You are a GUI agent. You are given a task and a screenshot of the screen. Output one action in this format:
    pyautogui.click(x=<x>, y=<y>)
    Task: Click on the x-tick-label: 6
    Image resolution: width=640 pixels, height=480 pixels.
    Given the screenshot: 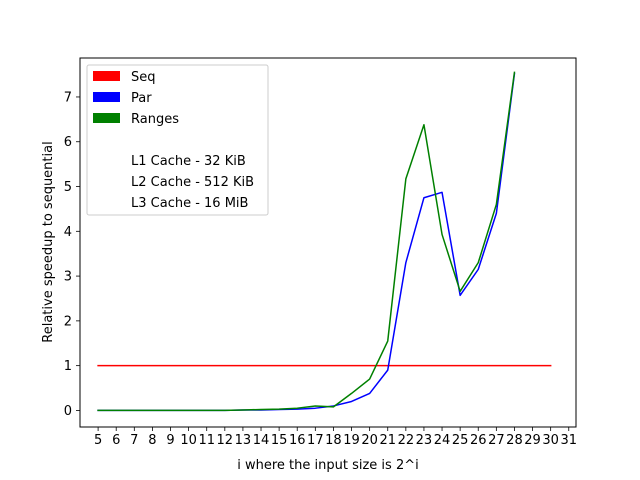 What is the action you would take?
    pyautogui.click(x=116, y=440)
    